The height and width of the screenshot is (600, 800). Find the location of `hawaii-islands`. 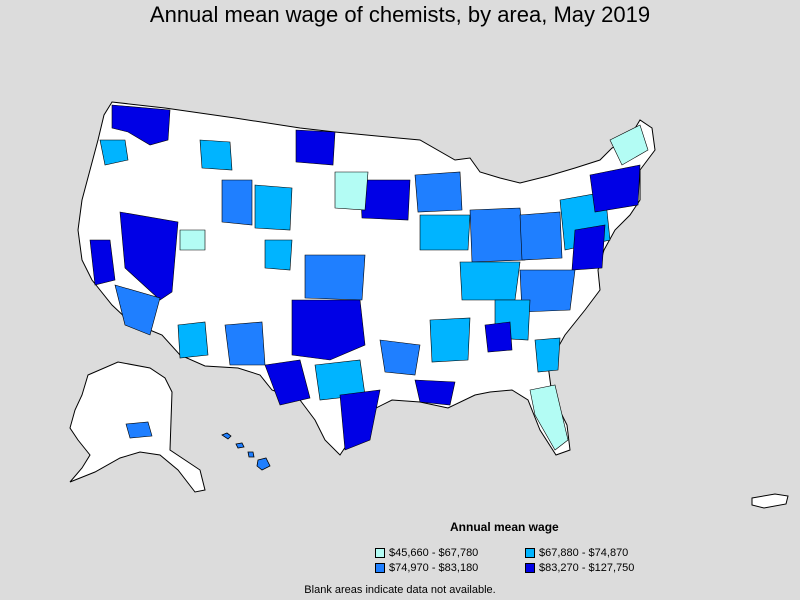

hawaii-islands is located at coordinates (246, 451).